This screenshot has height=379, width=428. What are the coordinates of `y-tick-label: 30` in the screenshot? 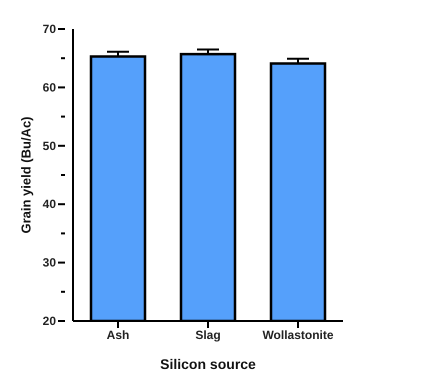 It's located at (49, 263).